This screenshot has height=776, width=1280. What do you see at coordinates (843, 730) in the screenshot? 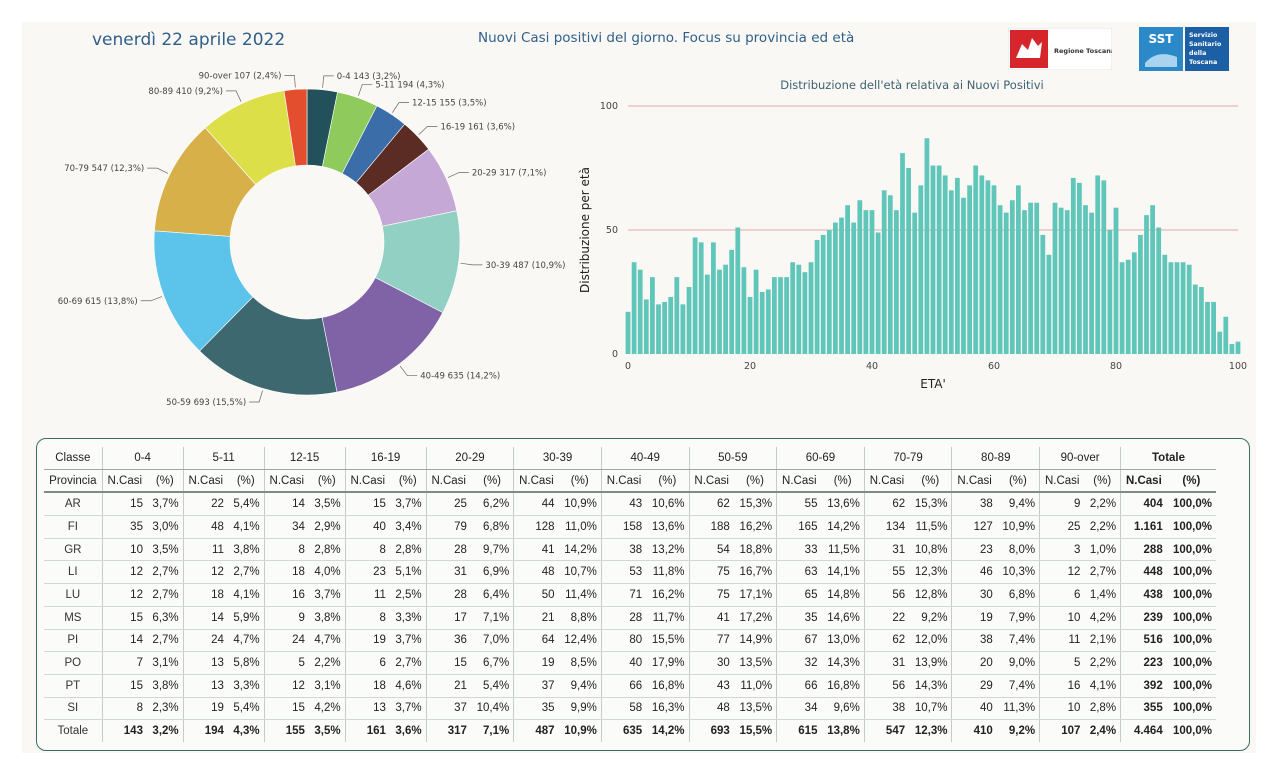
I see `pct-cell: 13,8%` at bounding box center [843, 730].